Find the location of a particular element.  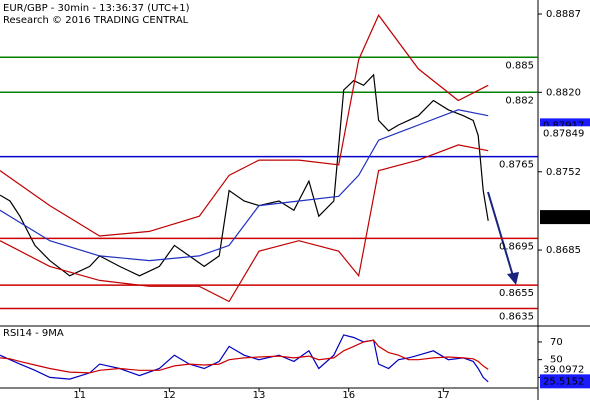

y-tick-label: 0.8752 is located at coordinates (563, 172).